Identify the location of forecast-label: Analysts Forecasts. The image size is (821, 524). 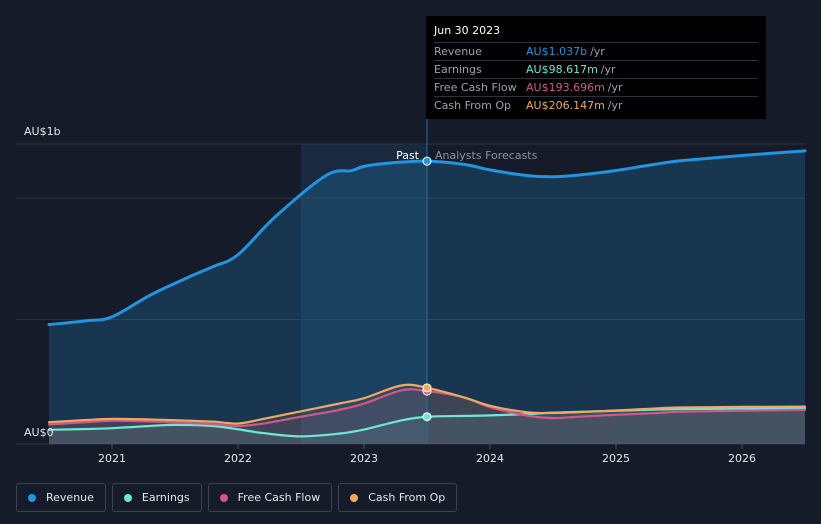
(486, 155).